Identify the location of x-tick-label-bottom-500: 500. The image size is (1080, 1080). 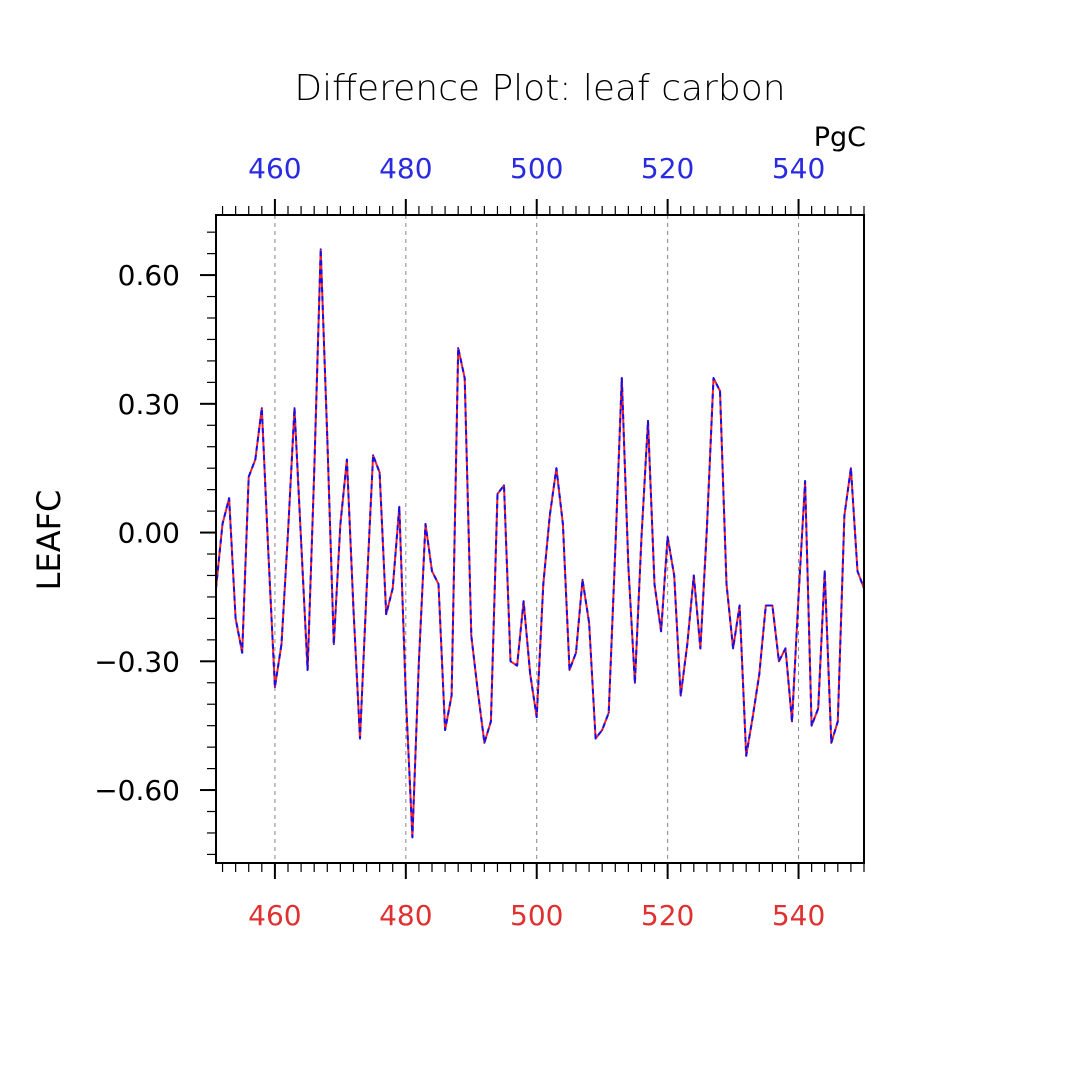
(536, 915).